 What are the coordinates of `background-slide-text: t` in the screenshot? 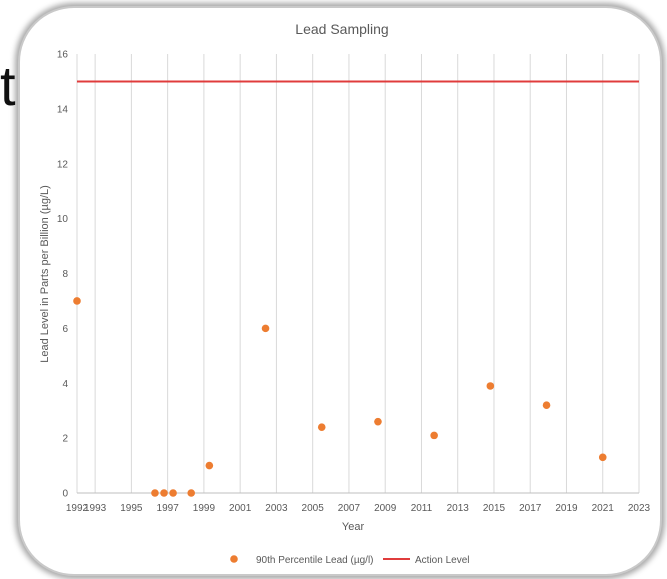 It's located at (8, 85).